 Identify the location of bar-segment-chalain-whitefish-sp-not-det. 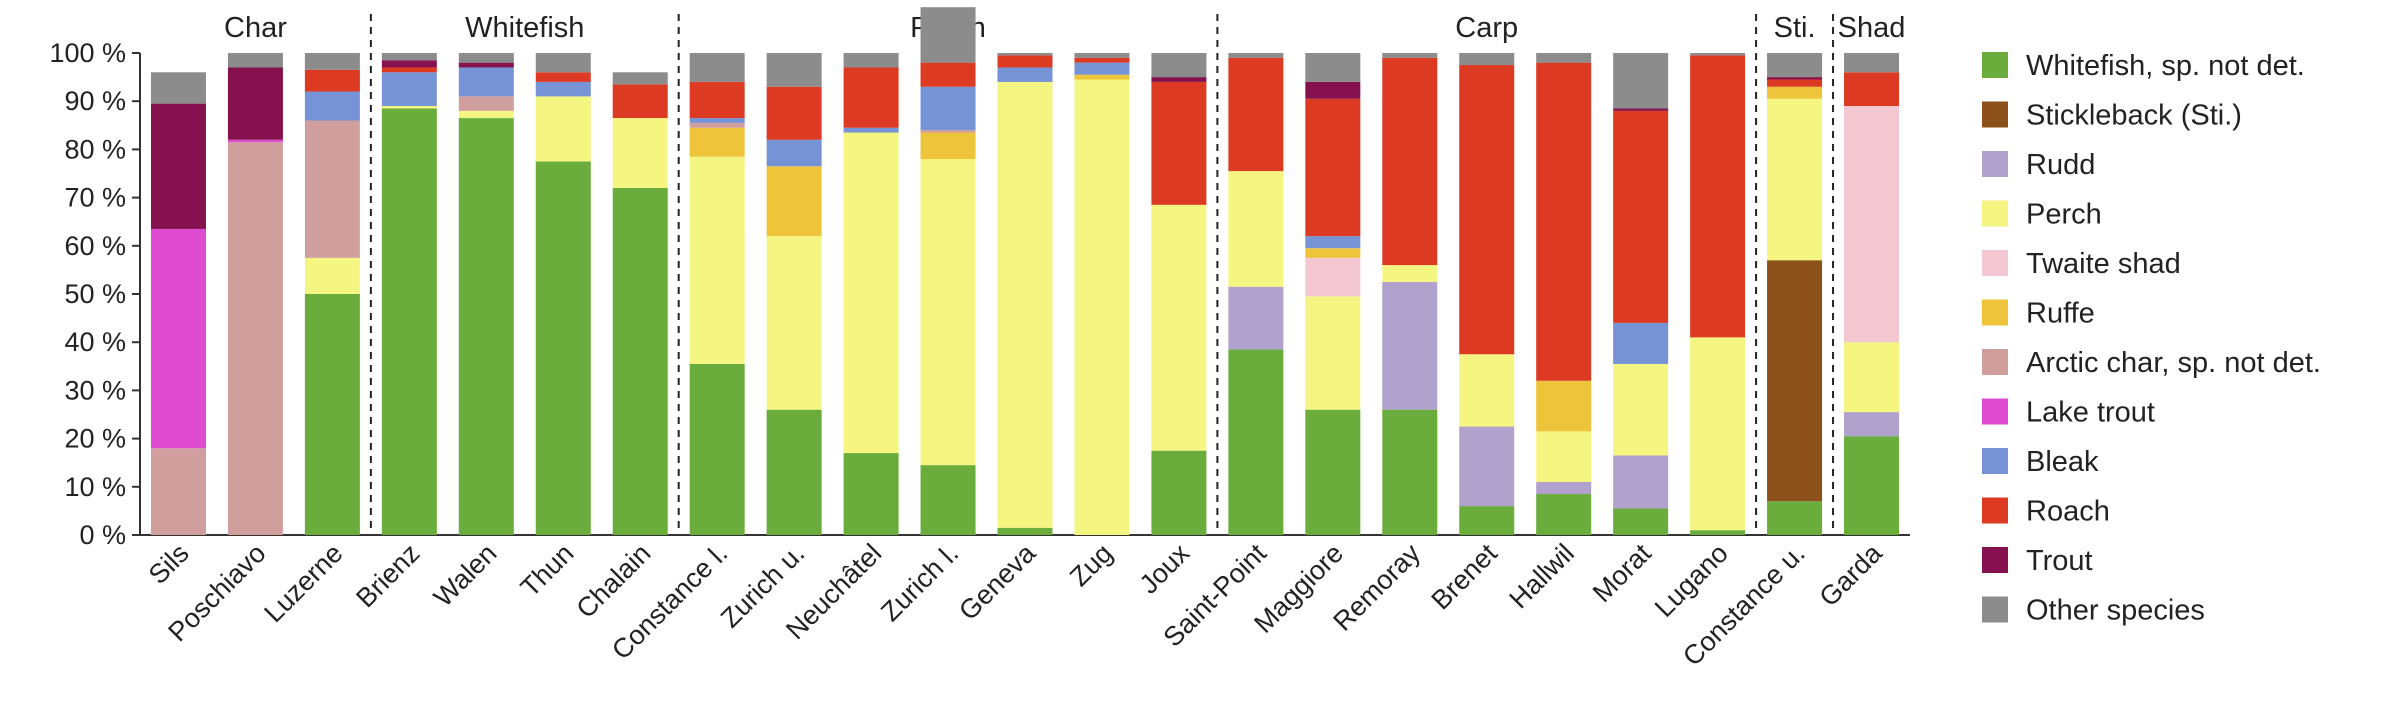
(640, 361).